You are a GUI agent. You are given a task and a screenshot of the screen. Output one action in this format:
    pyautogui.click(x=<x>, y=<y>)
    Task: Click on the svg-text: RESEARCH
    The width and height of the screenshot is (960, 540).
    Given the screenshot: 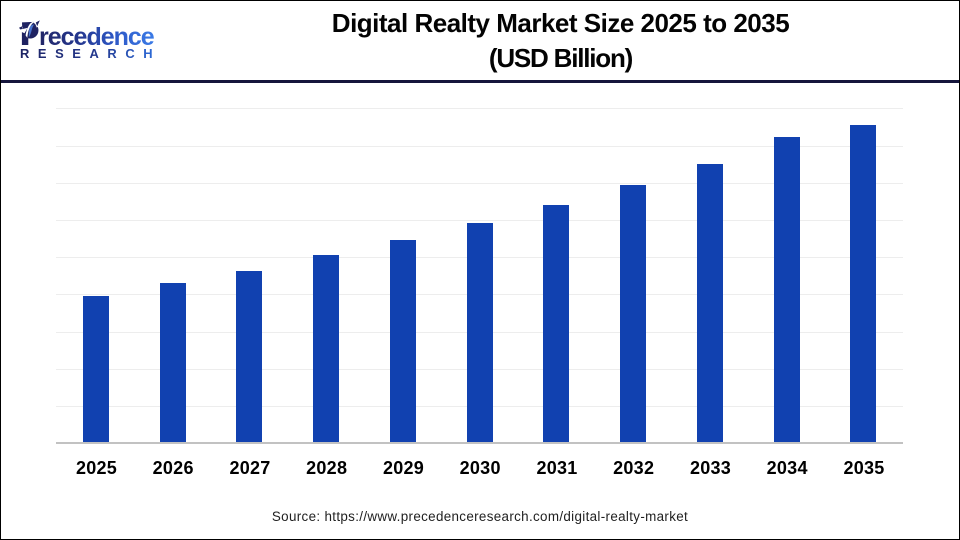 What is the action you would take?
    pyautogui.click(x=90, y=53)
    